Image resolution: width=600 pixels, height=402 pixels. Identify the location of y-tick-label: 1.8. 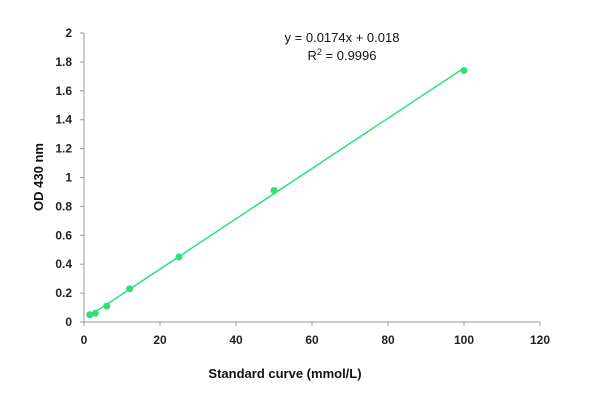
(63, 62).